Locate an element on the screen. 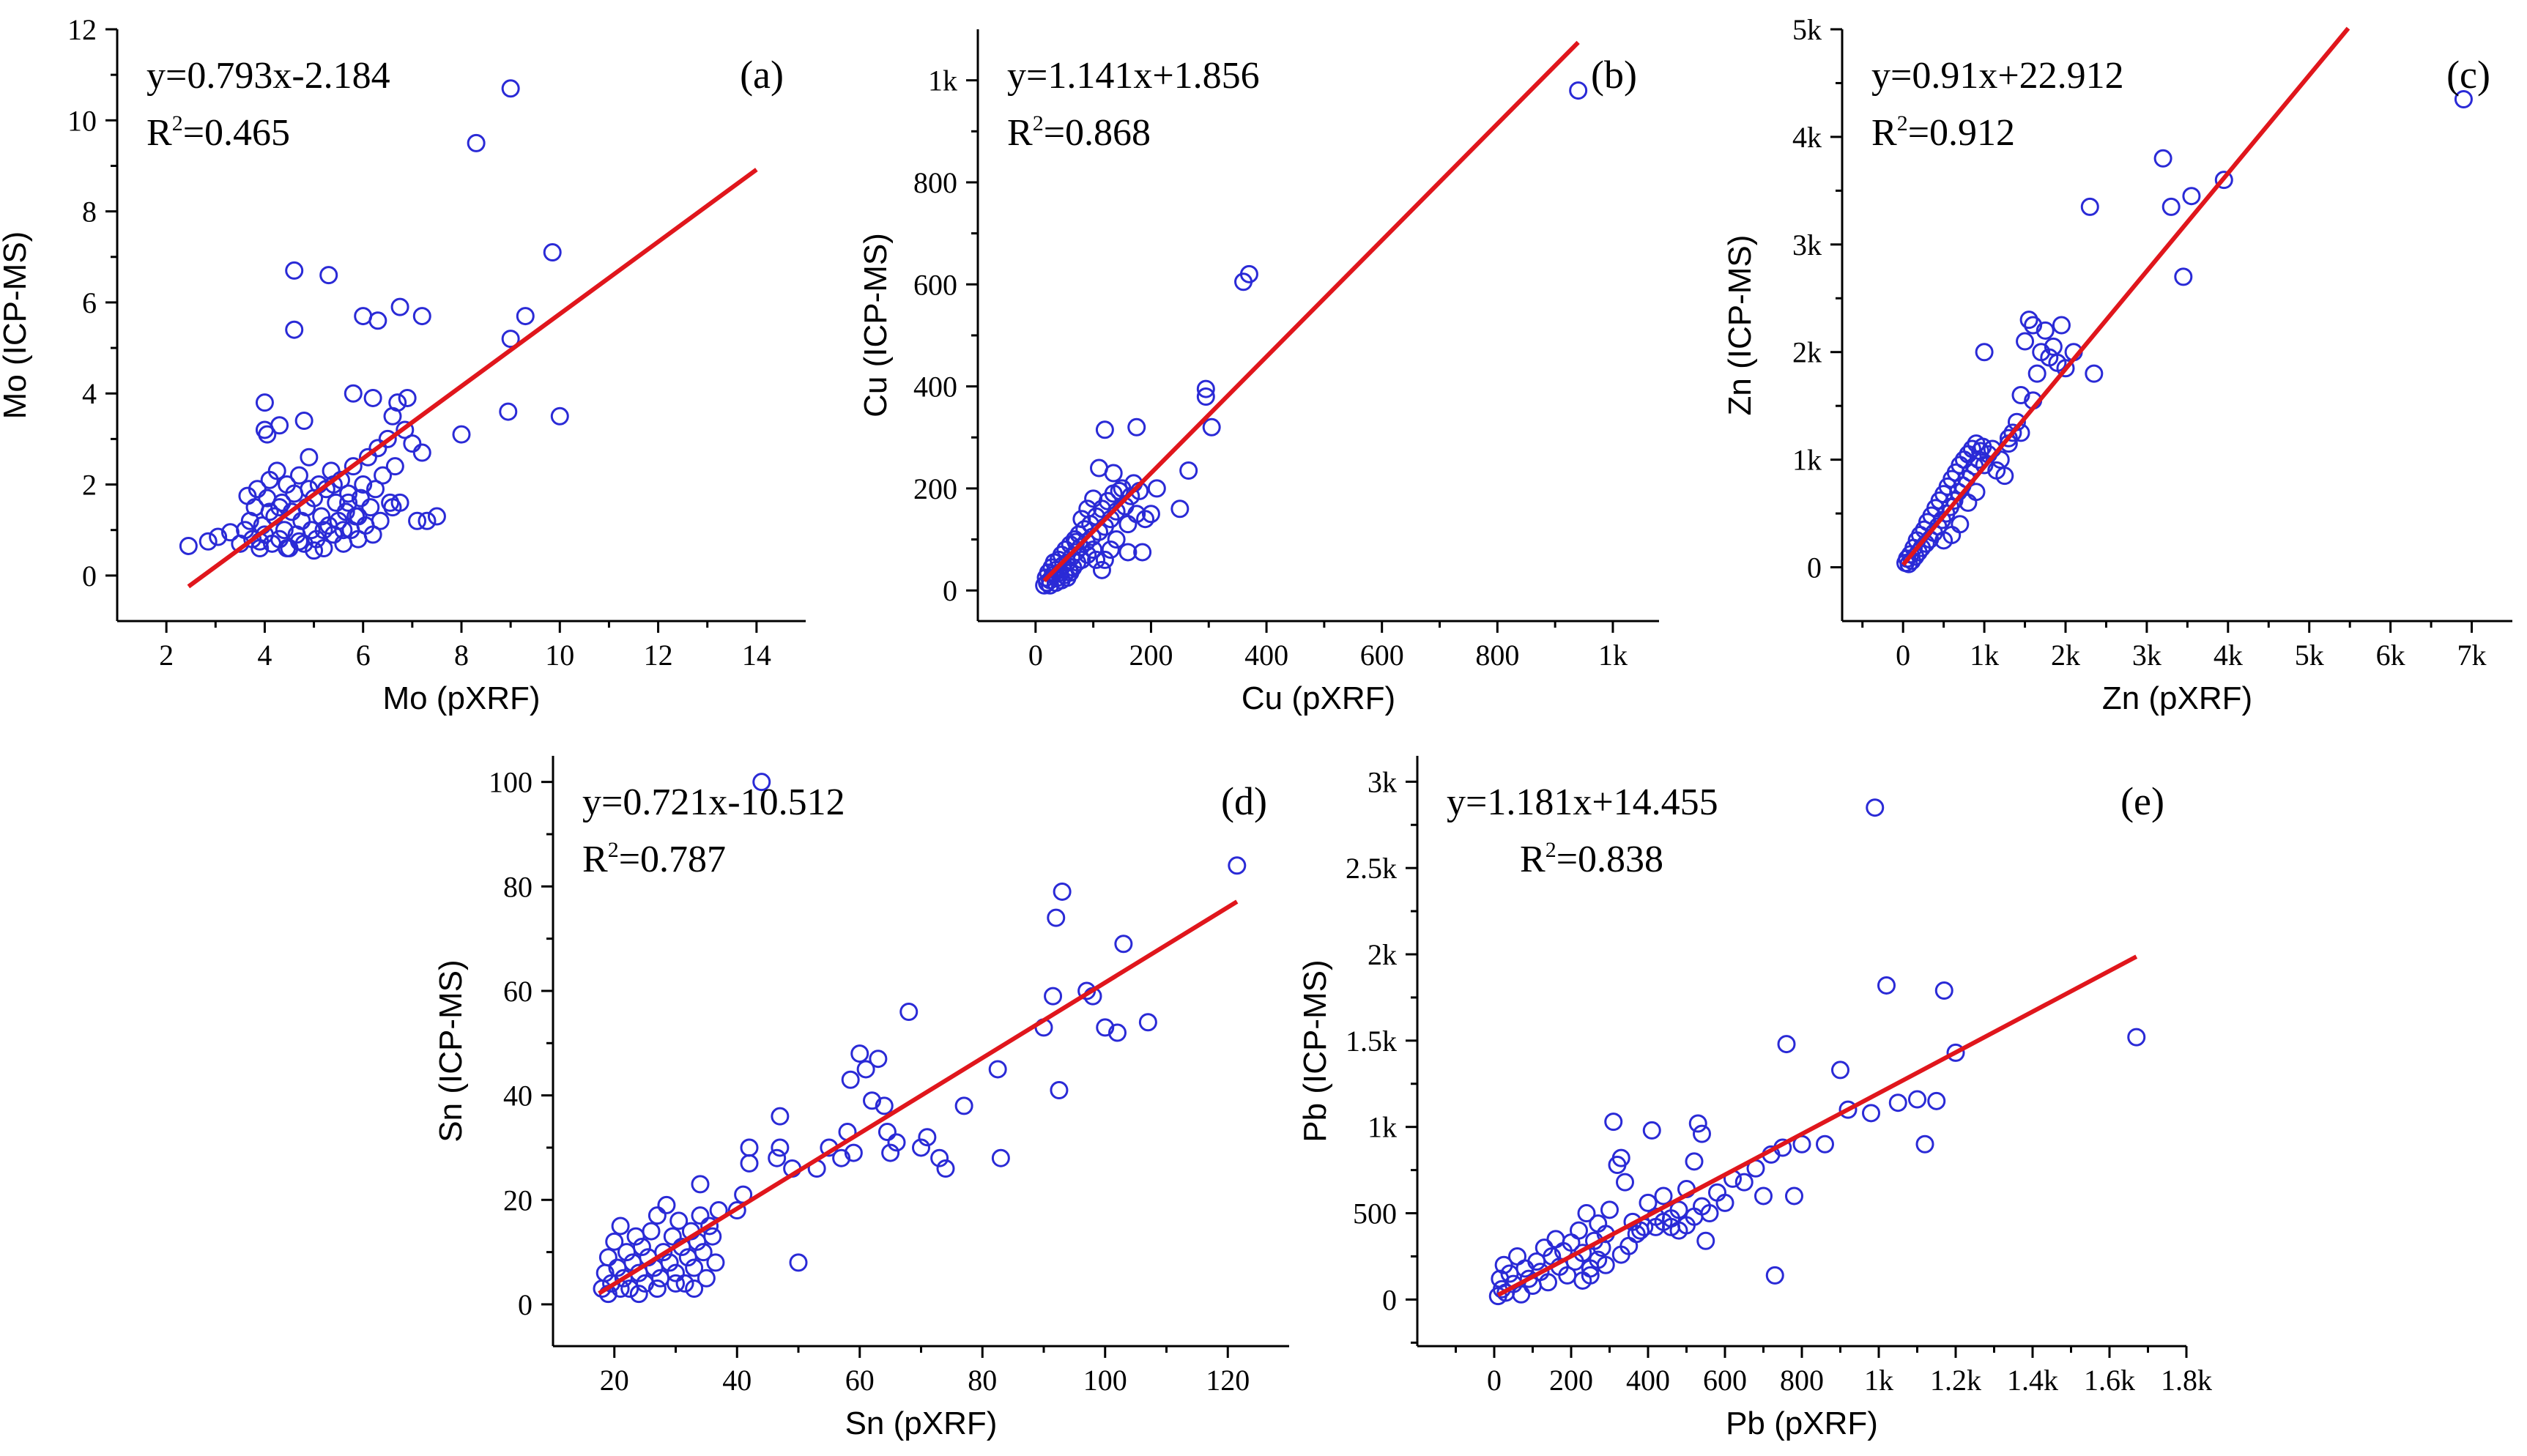 Image resolution: width=2527 pixels, height=1456 pixels. x-axis-label: Pb (pXRF) is located at coordinates (1802, 1423).